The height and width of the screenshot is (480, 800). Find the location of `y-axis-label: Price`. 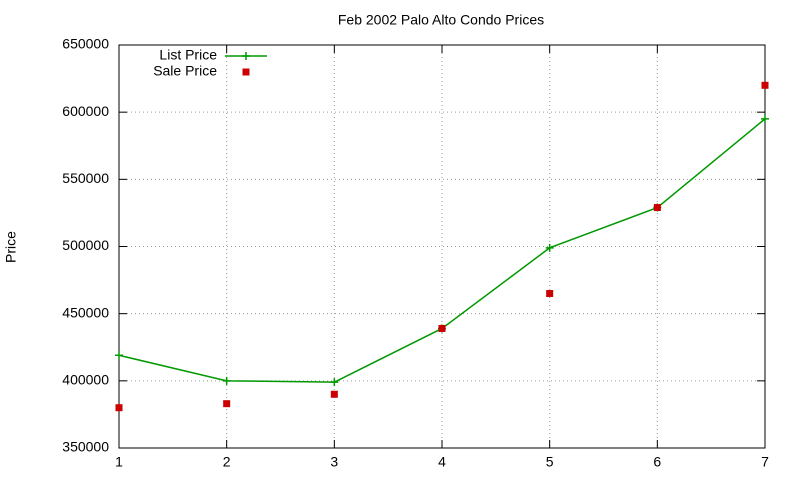

y-axis-label: Price is located at coordinates (11, 247).